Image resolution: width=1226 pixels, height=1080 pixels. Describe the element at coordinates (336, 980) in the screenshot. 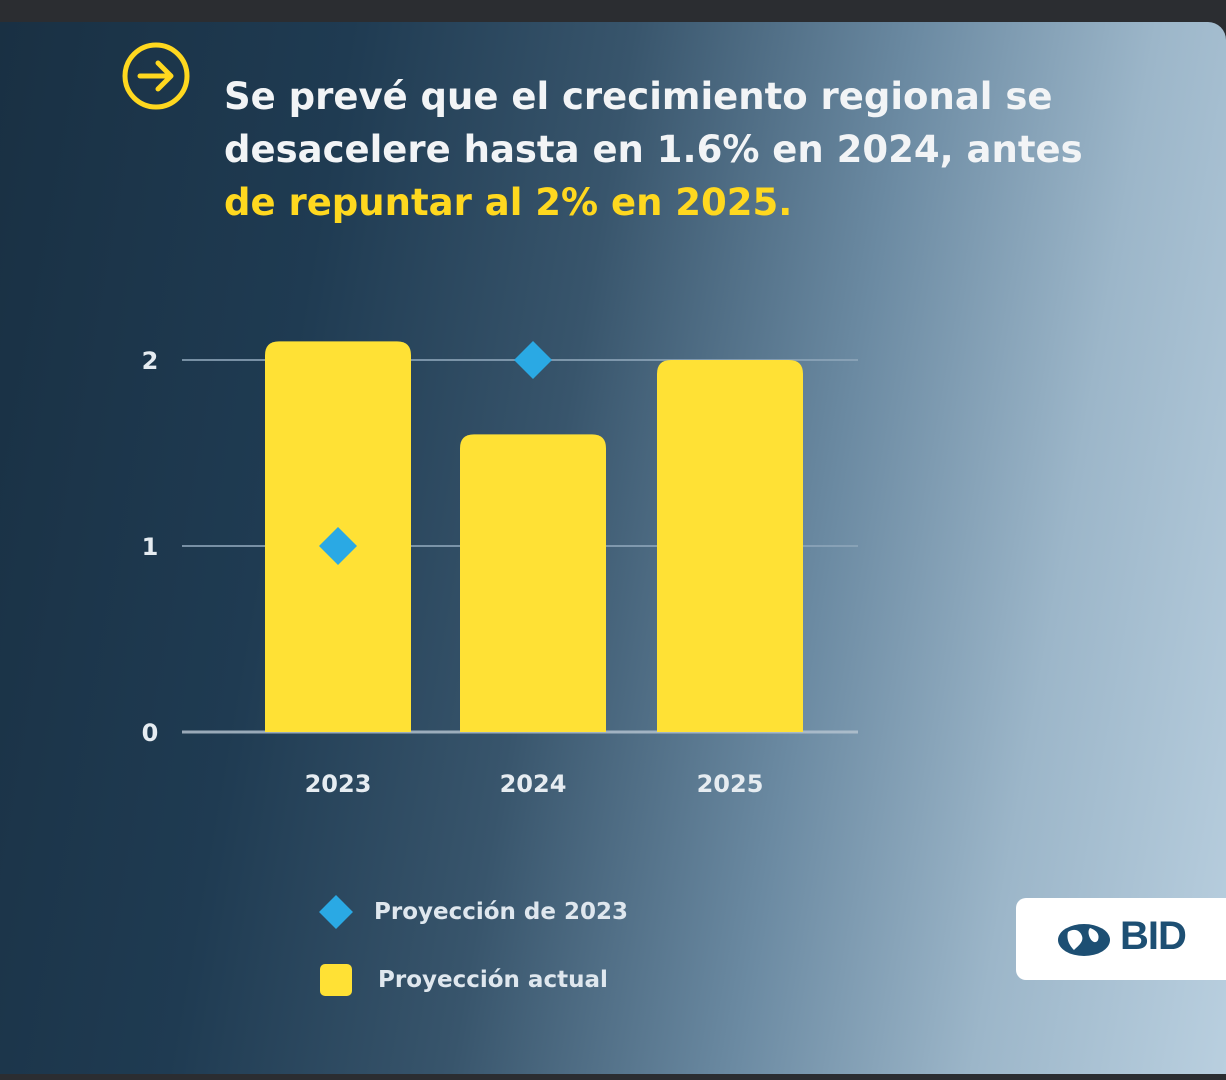

I see `bar-swatch-icon` at that location.